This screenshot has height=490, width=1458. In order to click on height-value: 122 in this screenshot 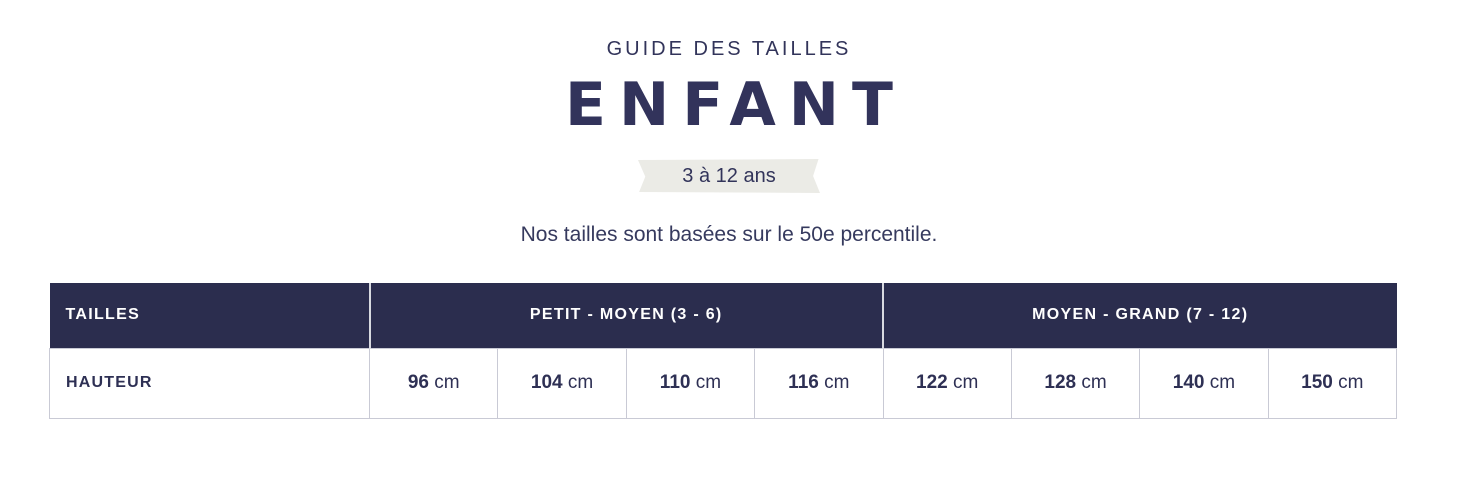, I will do `click(932, 382)`.